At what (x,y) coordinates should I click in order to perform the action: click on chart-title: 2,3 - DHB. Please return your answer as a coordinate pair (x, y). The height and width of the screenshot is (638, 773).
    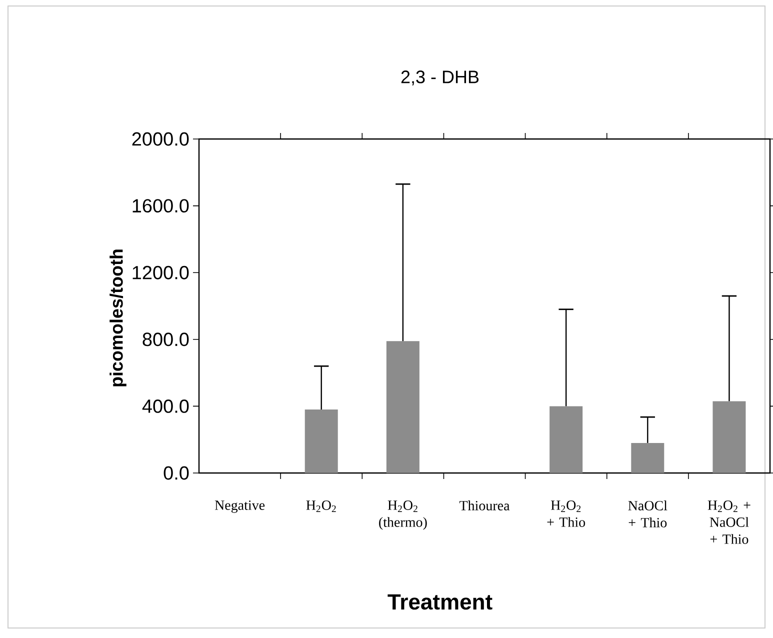
    Looking at the image, I should click on (440, 78).